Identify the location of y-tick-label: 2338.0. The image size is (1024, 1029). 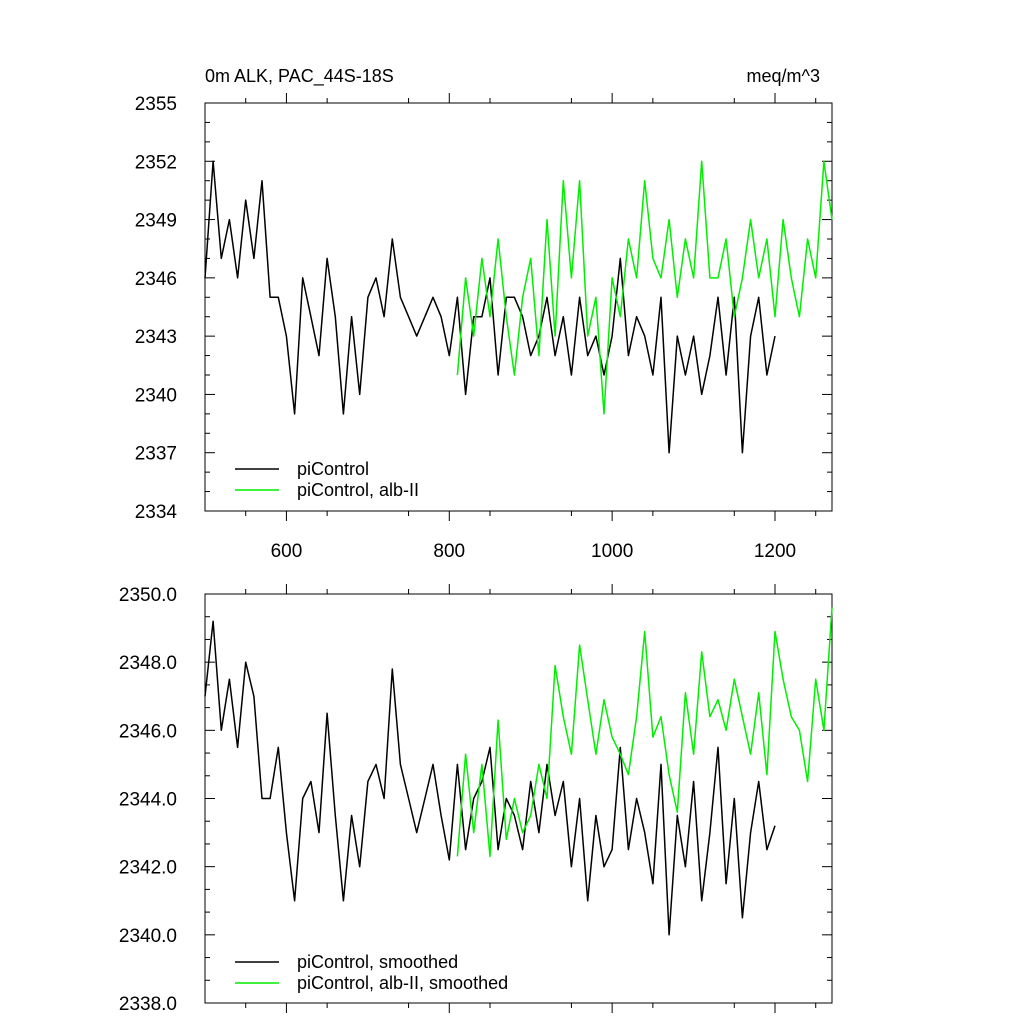
(148, 1004).